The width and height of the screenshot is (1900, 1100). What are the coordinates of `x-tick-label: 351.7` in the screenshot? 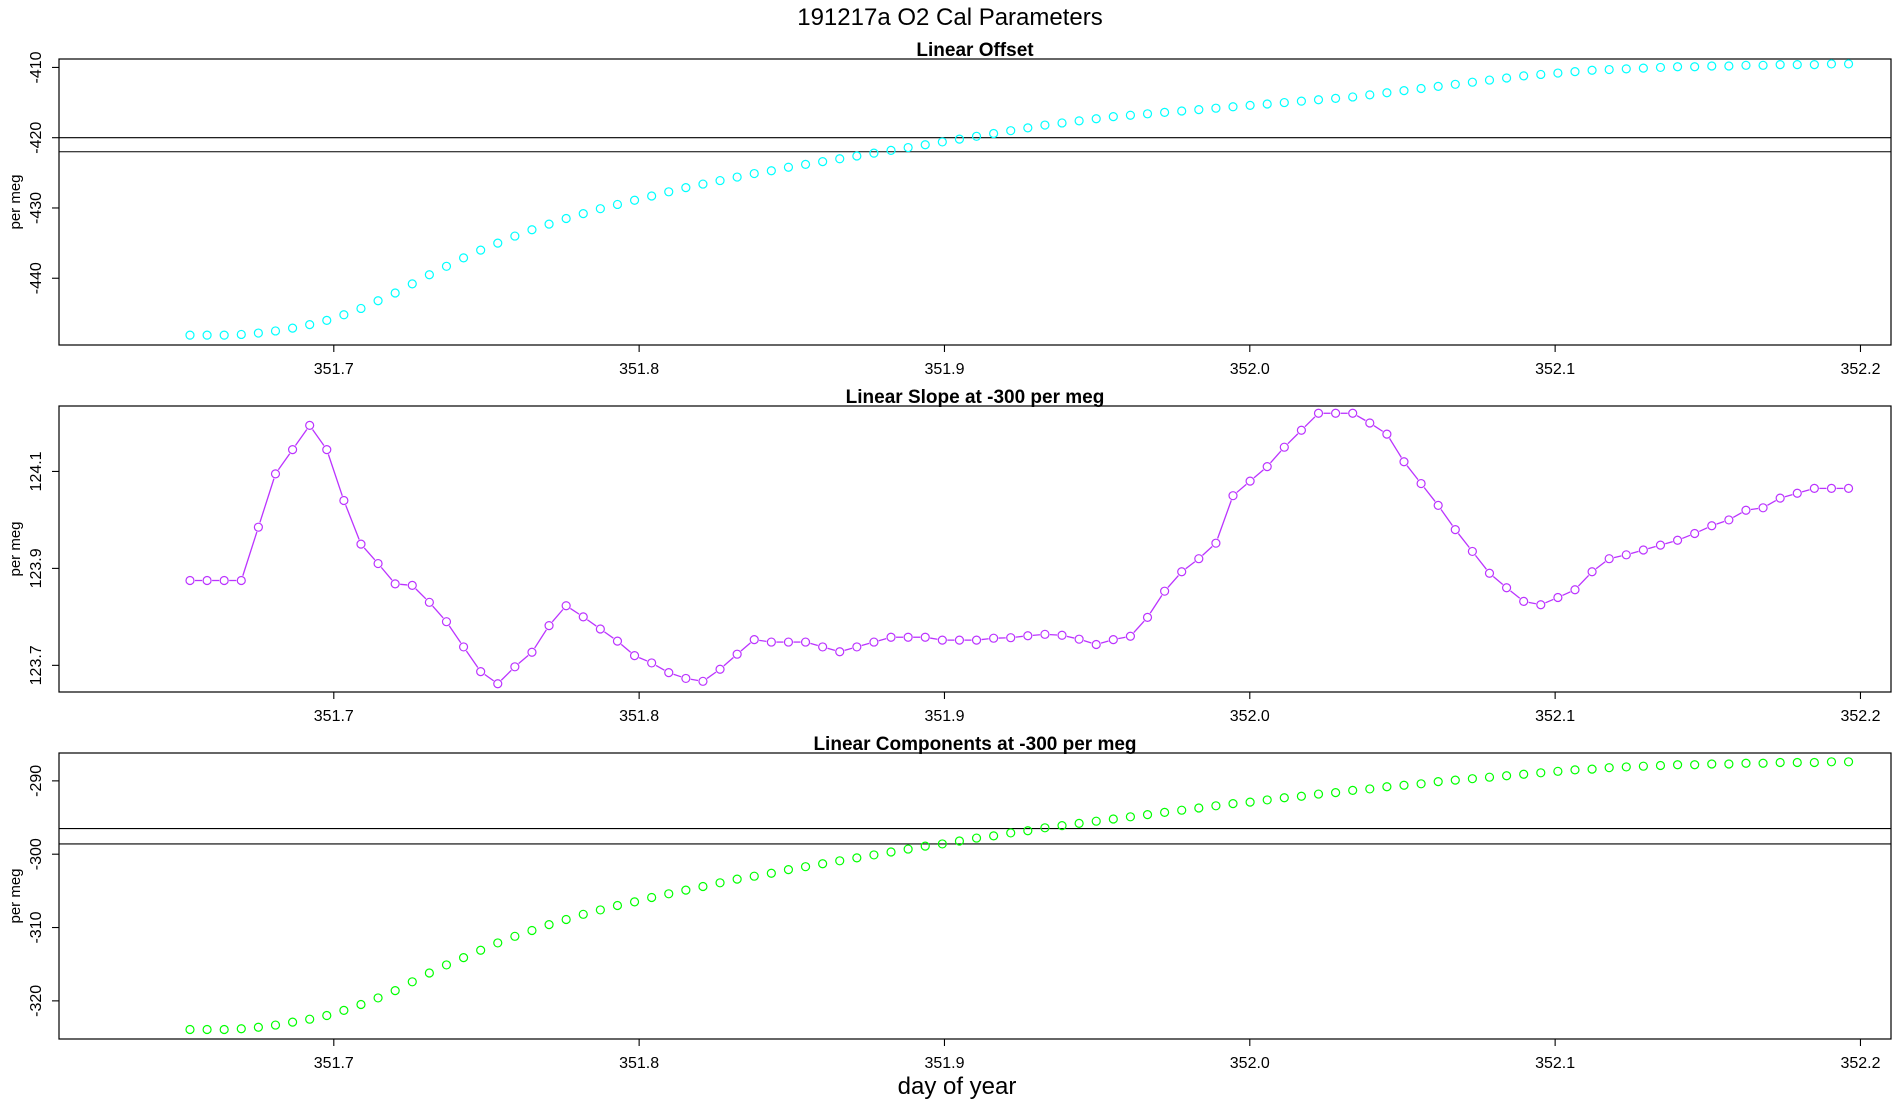 It's located at (334, 369).